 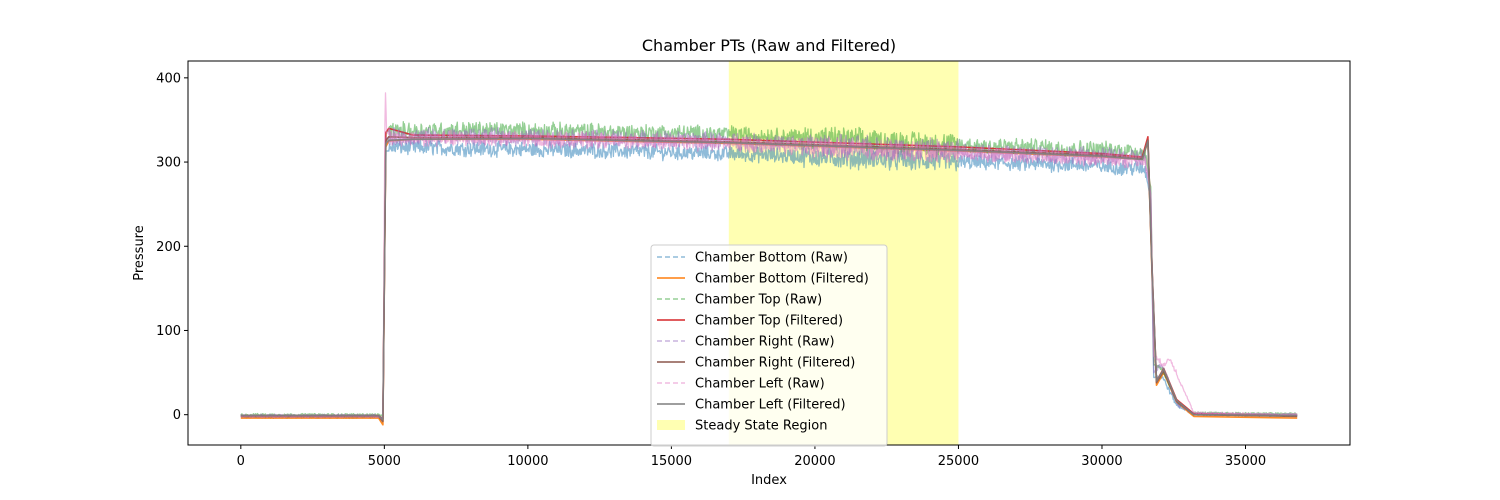 I want to click on legend-label: Chamber Left (Raw), so click(x=760, y=384).